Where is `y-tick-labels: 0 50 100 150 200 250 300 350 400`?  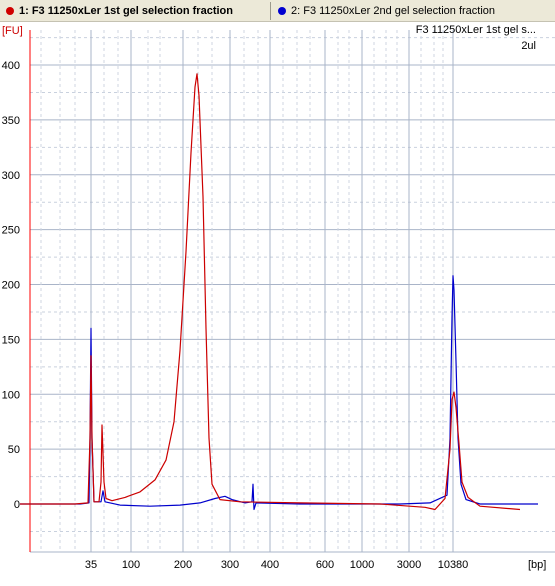 y-tick-labels: 0 50 100 150 200 250 300 350 400 is located at coordinates (11, 285).